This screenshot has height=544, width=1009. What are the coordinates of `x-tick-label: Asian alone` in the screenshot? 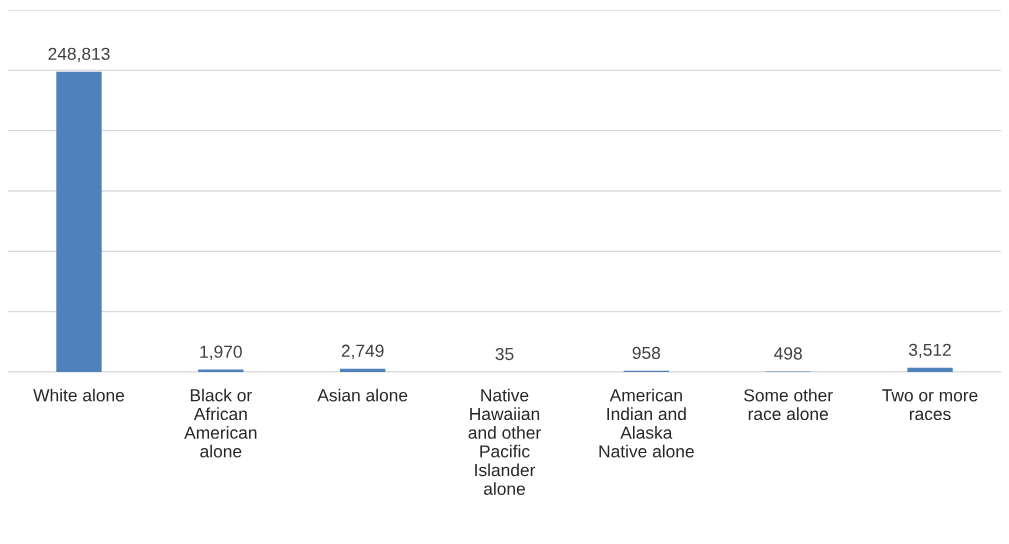 It's located at (362, 395).